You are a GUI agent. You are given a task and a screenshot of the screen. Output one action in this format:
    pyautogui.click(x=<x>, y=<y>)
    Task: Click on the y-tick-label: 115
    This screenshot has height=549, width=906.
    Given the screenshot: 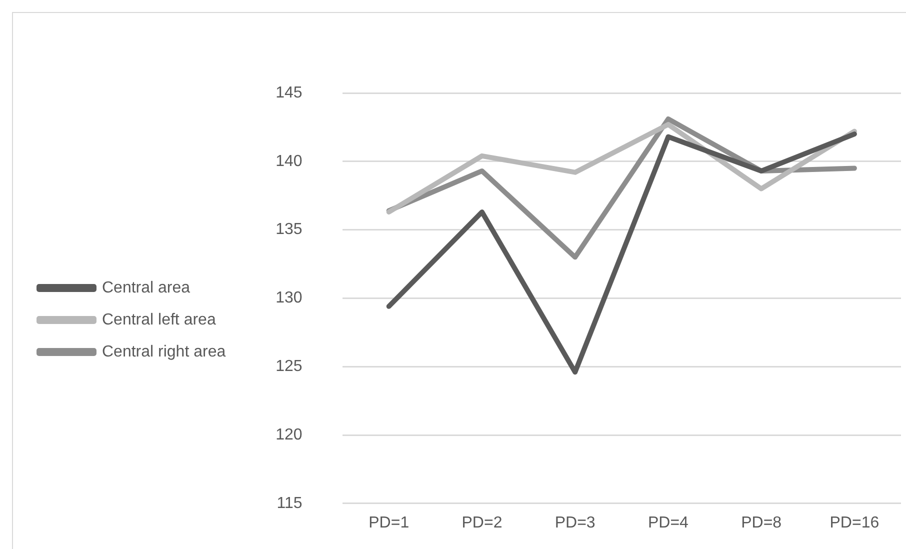 What is the action you would take?
    pyautogui.click(x=289, y=503)
    